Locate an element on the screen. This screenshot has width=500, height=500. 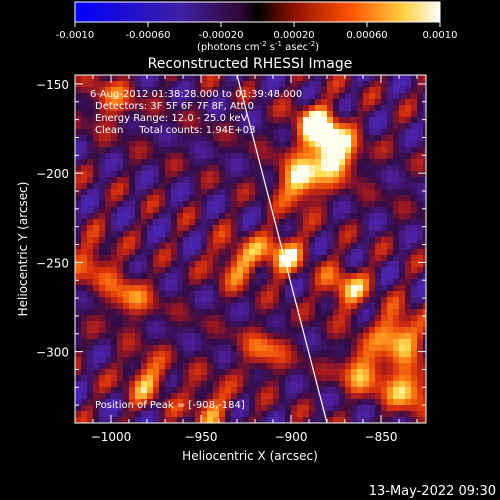
x-tick-label: −900 is located at coordinates (291, 437).